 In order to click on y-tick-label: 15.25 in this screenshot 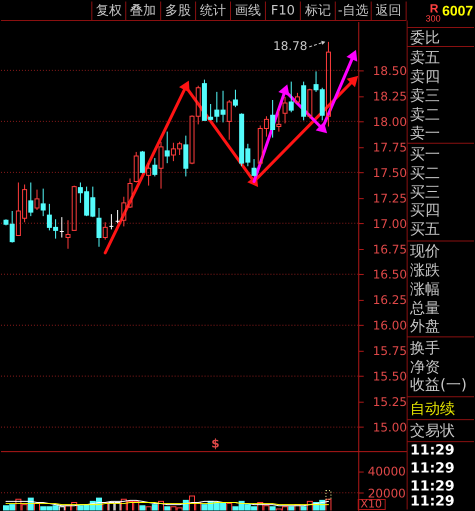, I will do `click(389, 402)`.